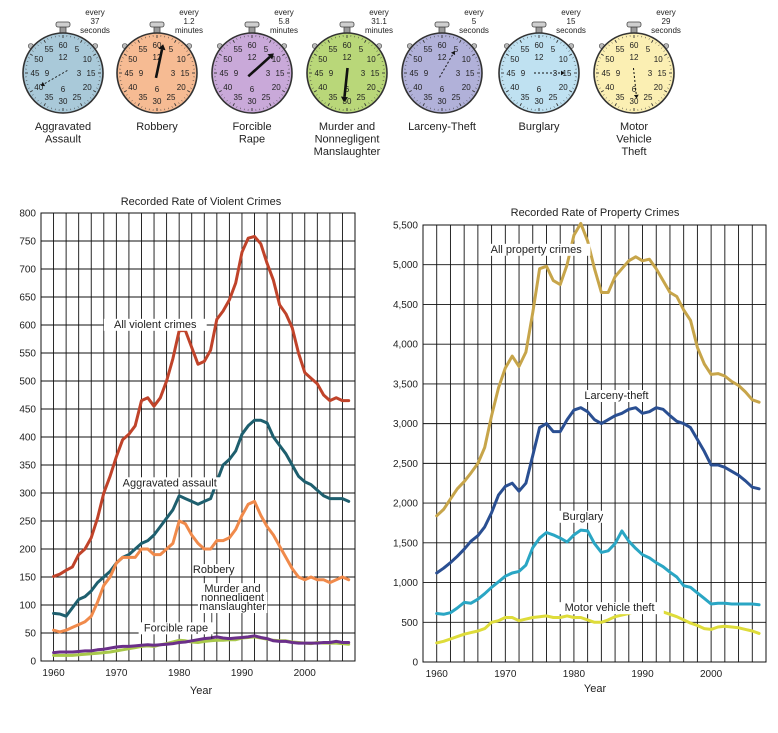 Image resolution: width=778 pixels, height=733 pixels. I want to click on y-tick-label: 750, so click(27, 242).